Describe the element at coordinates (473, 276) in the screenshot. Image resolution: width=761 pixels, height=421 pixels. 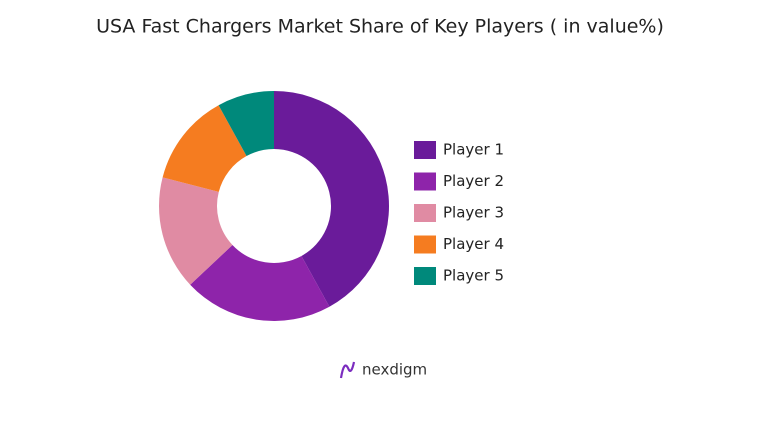
I see `legend-label: Player 5` at that location.